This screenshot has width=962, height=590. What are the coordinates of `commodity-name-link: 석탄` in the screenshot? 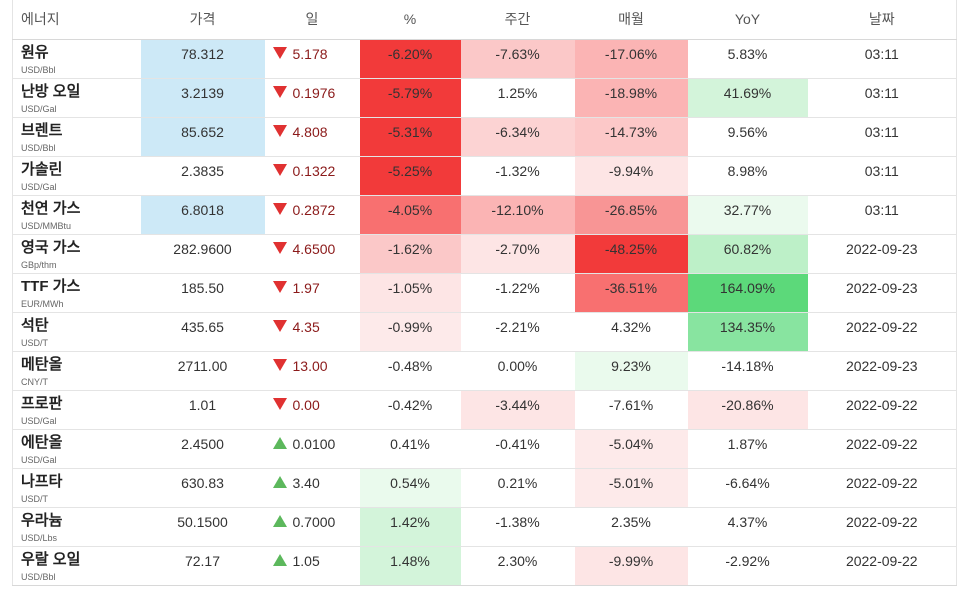 It's located at (35, 325).